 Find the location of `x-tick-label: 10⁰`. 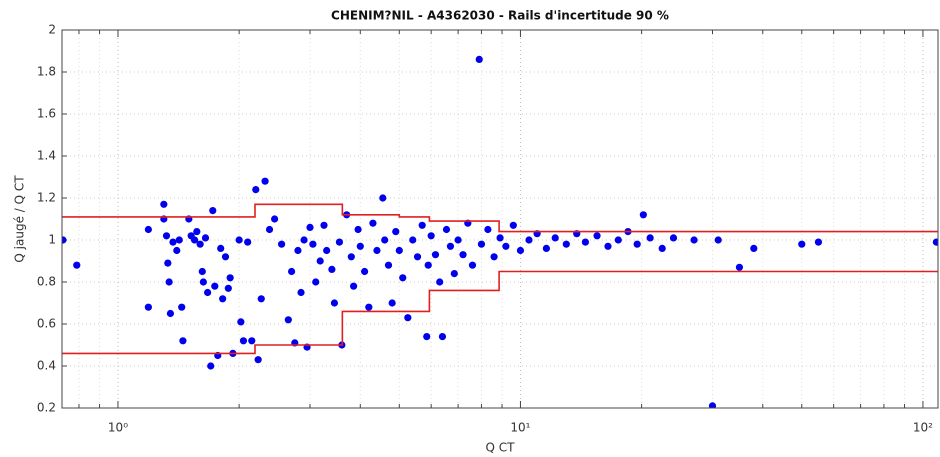

x-tick-label: 10⁰ is located at coordinates (118, 428).